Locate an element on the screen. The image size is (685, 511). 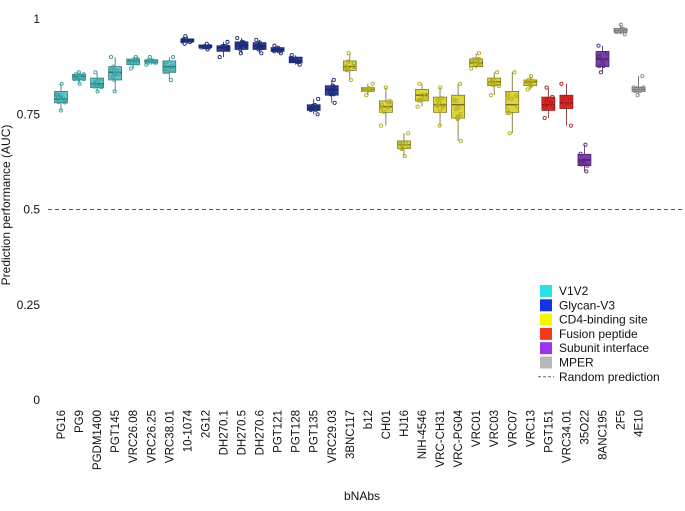
x-tick-label: 8ANC195 is located at coordinates (604, 435).